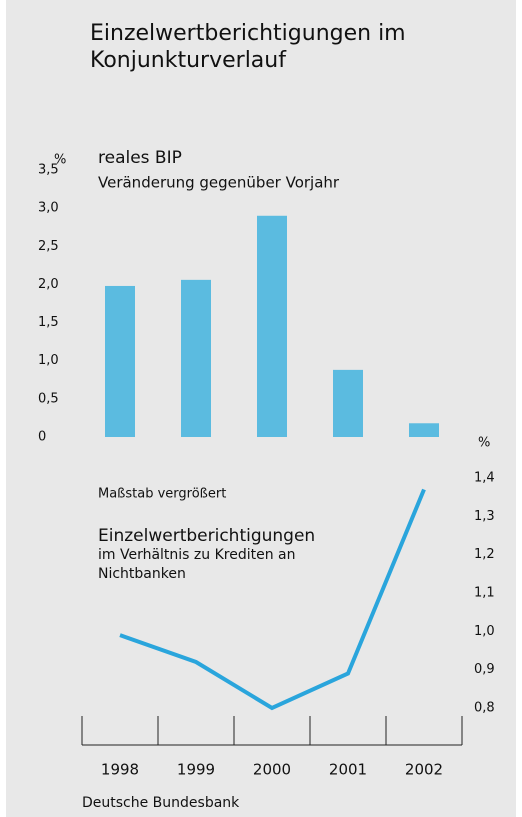  I want to click on y2-tick-label: 0,8, so click(484, 708).